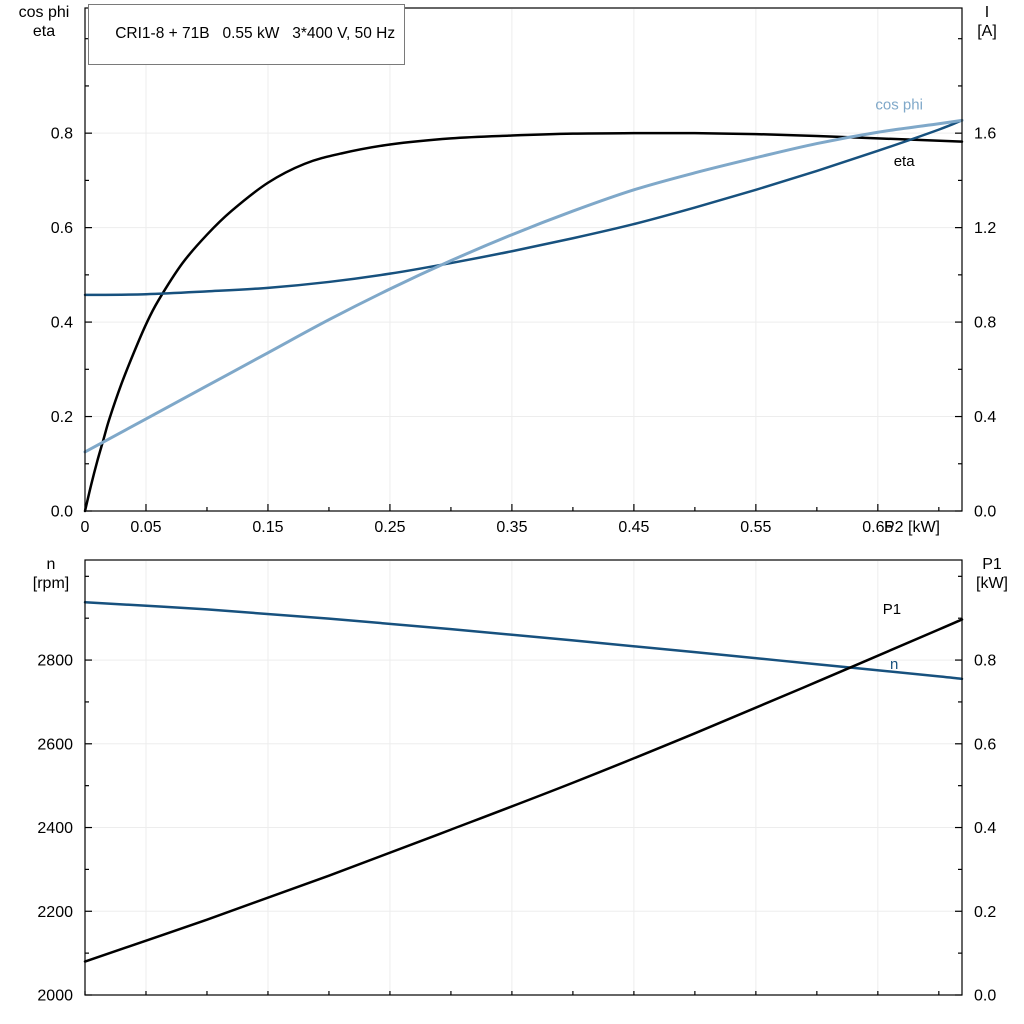 Image resolution: width=1024 pixels, height=1024 pixels. What do you see at coordinates (51, 583) in the screenshot?
I see `axis-title-speed-unit: [rpm]` at bounding box center [51, 583].